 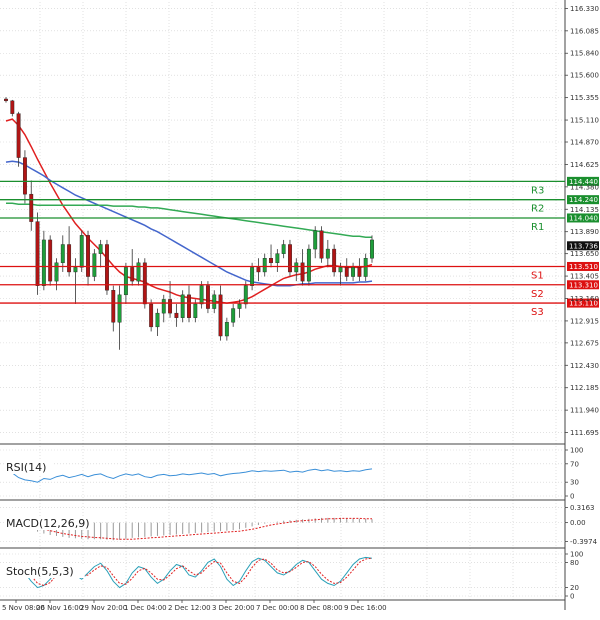 What do you see at coordinates (584, 165) in the screenshot?
I see `price-tick-label-7: 114.625` at bounding box center [584, 165].